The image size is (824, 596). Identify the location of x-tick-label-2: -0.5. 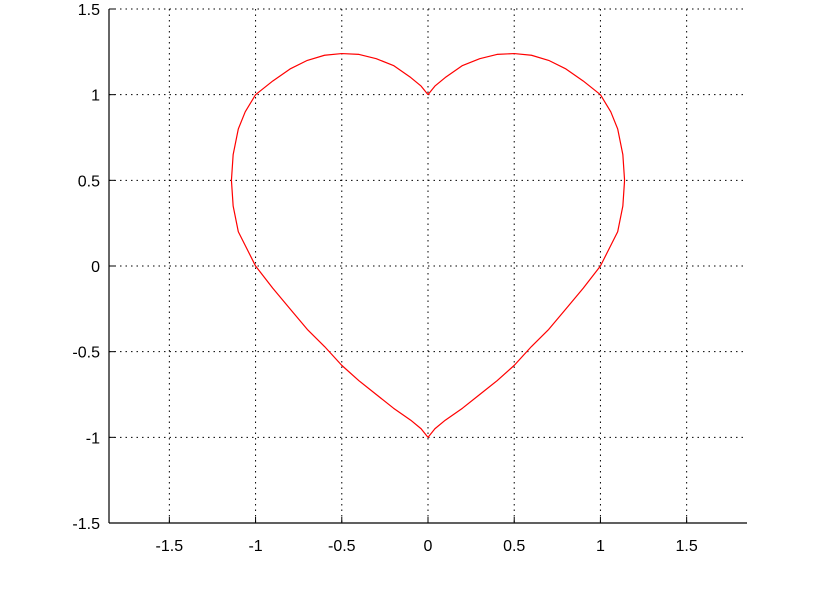
(342, 546).